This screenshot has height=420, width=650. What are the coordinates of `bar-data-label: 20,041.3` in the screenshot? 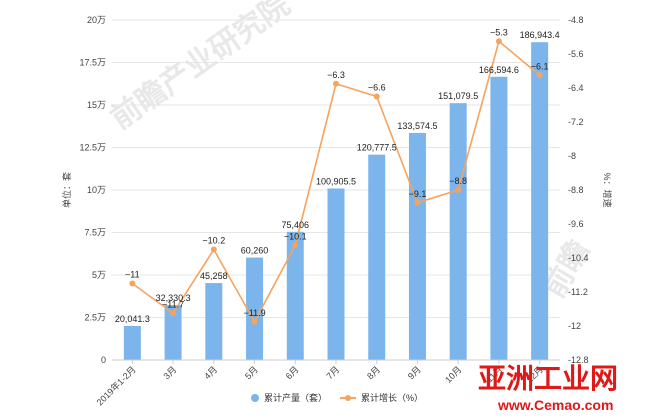 It's located at (132, 319).